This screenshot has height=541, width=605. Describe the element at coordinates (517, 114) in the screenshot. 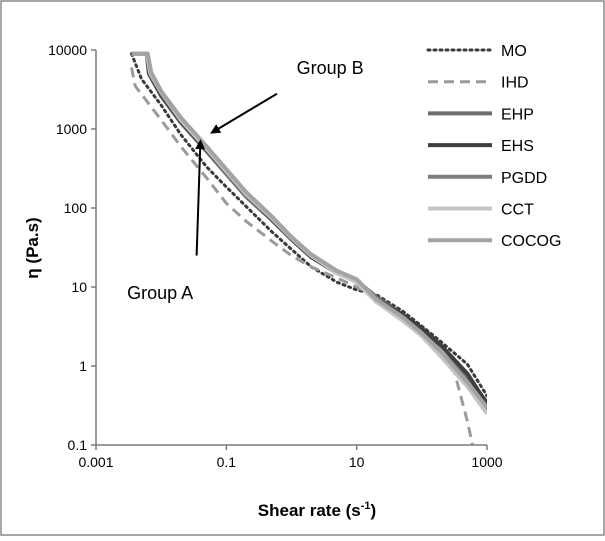

I see `legend-label-ehp: EHP` at that location.